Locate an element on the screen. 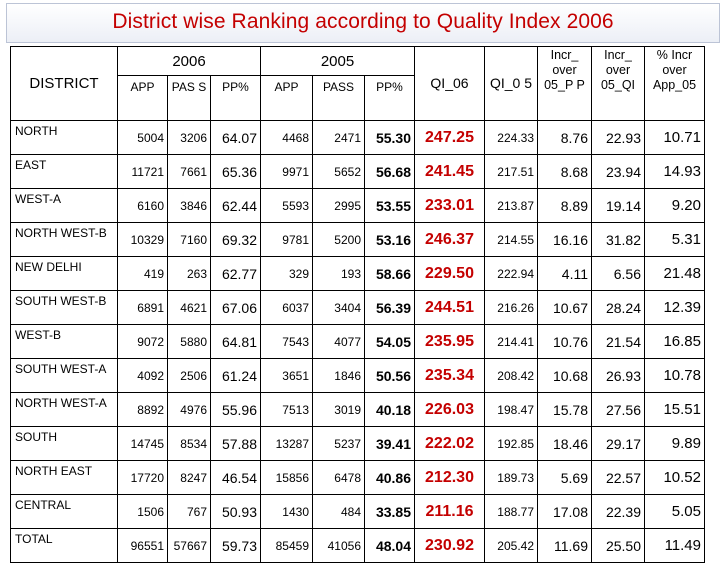 Image resolution: width=726 pixels, height=563 pixels. app-2006-cell: 10329 is located at coordinates (142, 239).